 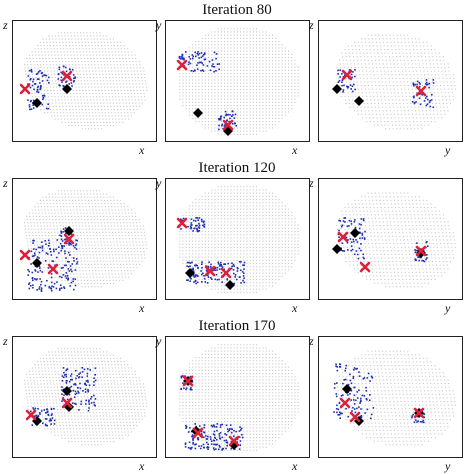 I want to click on panel-r2-zy, so click(x=390, y=239).